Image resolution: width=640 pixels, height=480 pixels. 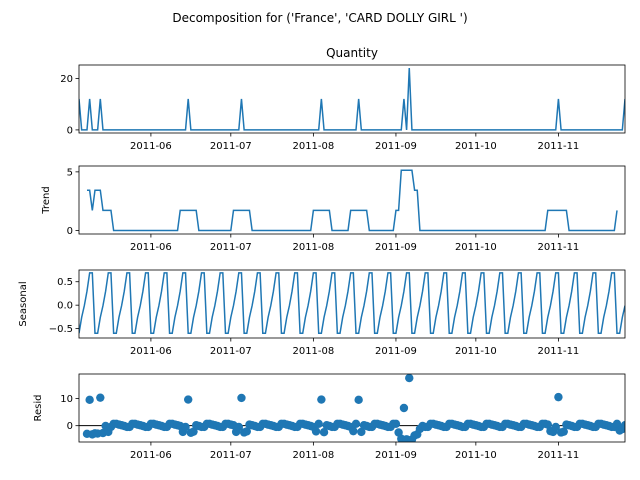 What do you see at coordinates (38, 408) in the screenshot?
I see `y-axis-label: Resid` at bounding box center [38, 408].